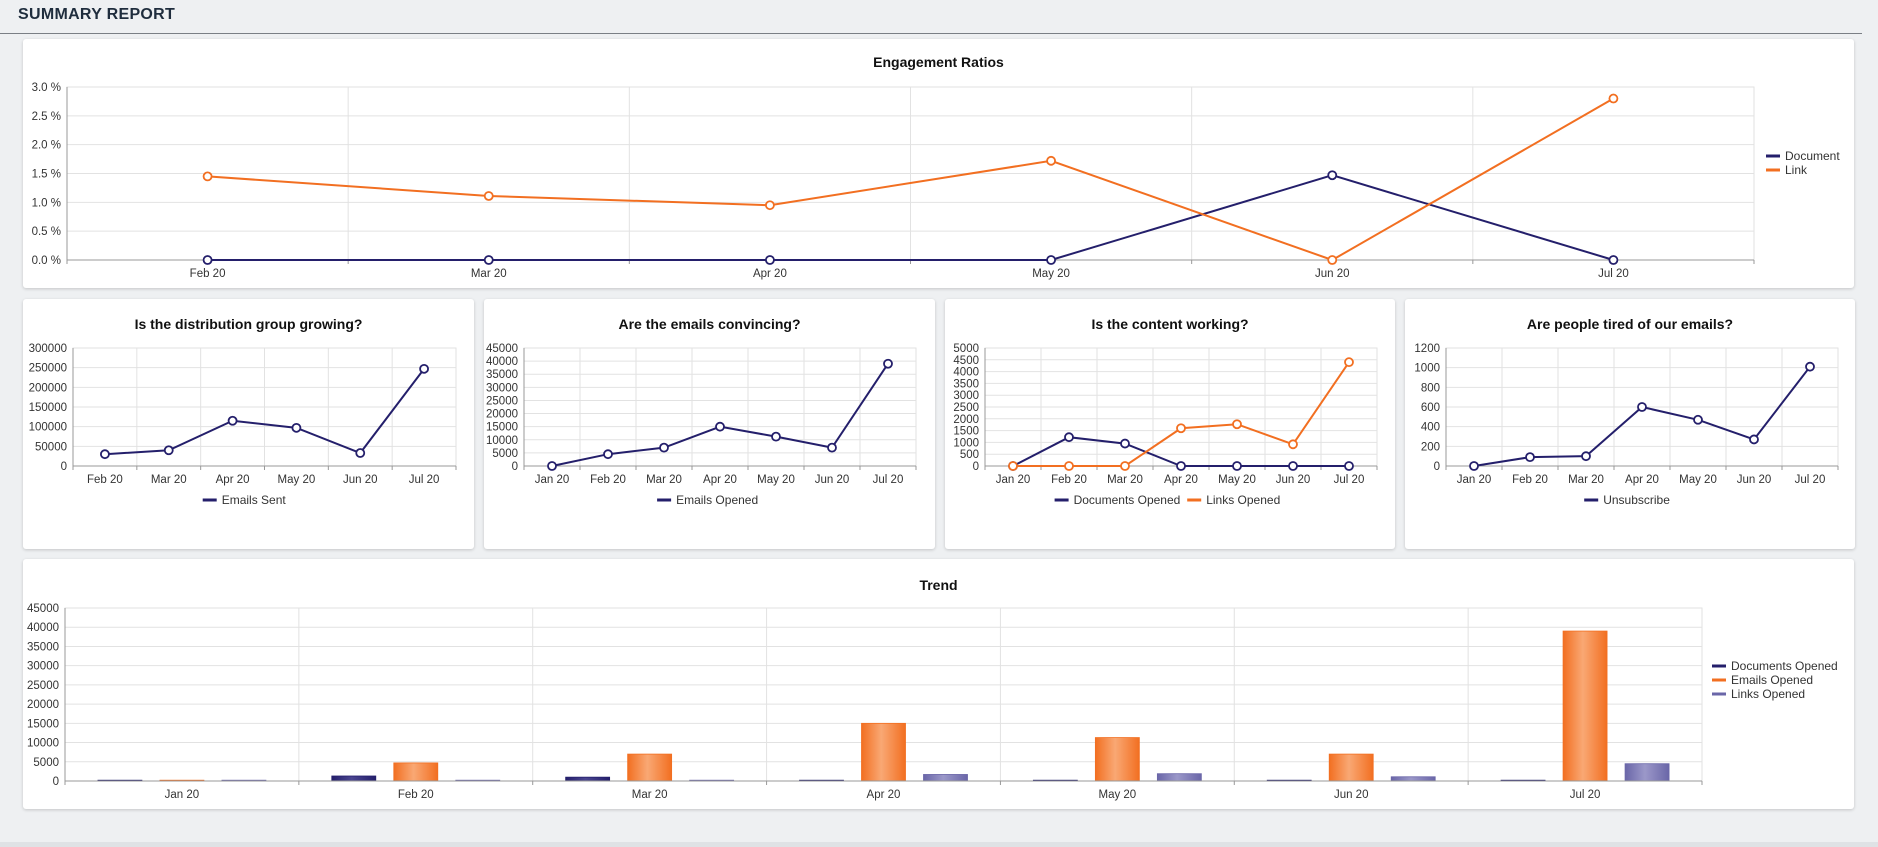  What do you see at coordinates (1125, 480) in the screenshot?
I see `content-xtick-label: Mar 20` at bounding box center [1125, 480].